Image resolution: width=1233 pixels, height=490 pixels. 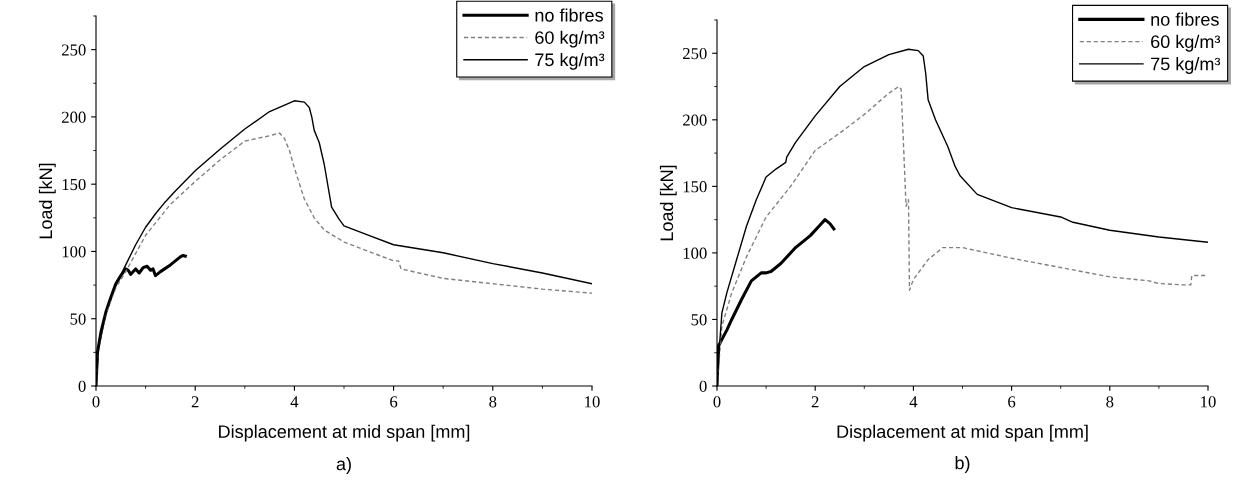 I want to click on text: a), so click(x=343, y=465).